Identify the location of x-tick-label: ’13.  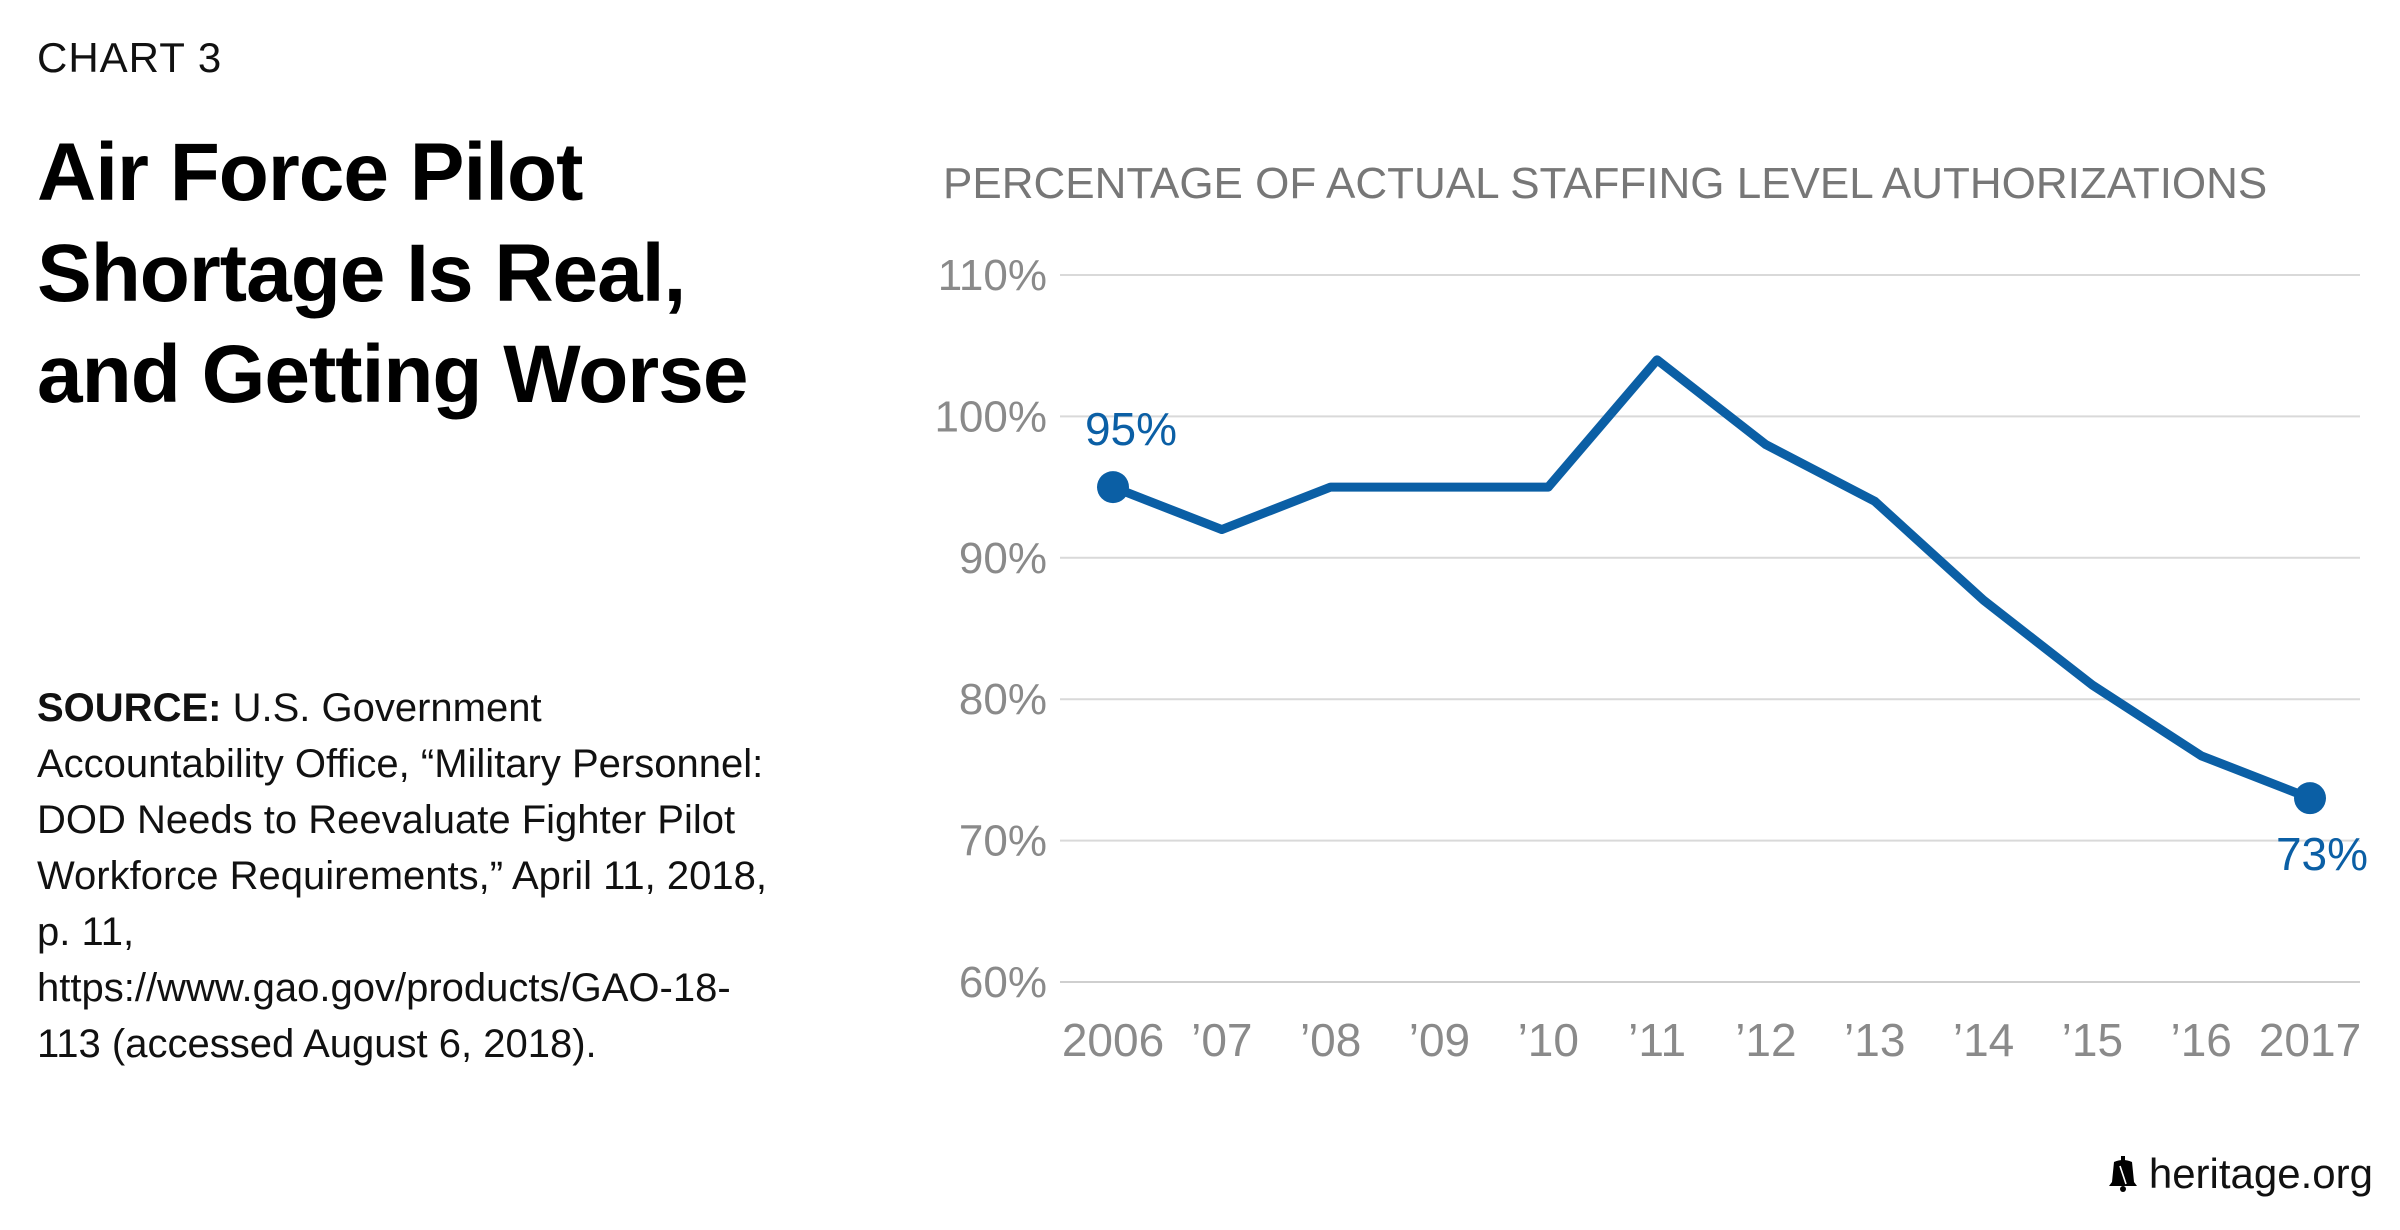
(1874, 1040).